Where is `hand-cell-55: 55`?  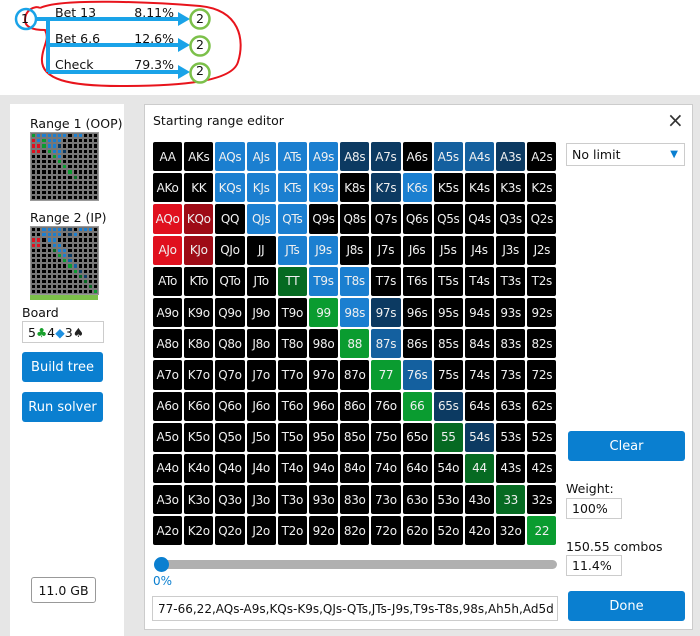 hand-cell-55: 55 is located at coordinates (448, 437).